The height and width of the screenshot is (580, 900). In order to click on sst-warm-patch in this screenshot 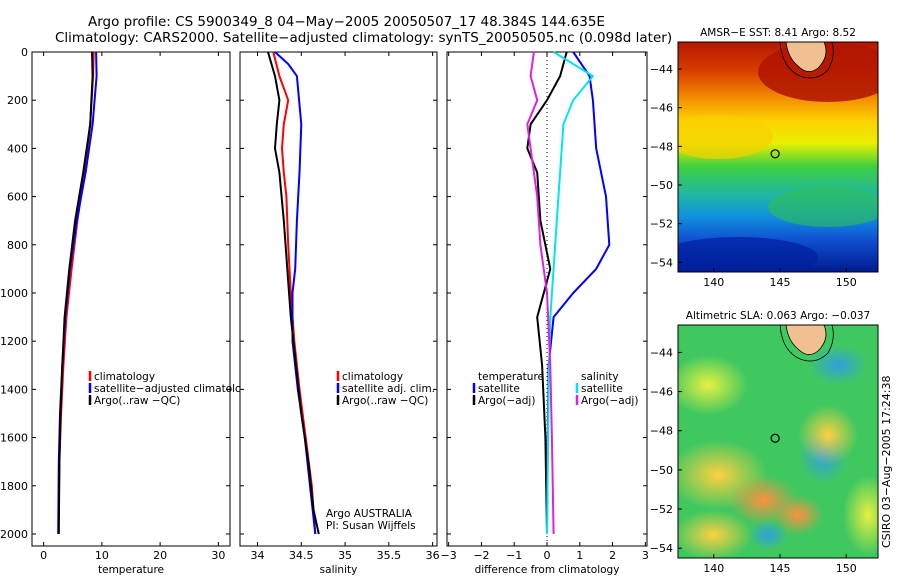, I will do `click(818, 72)`.